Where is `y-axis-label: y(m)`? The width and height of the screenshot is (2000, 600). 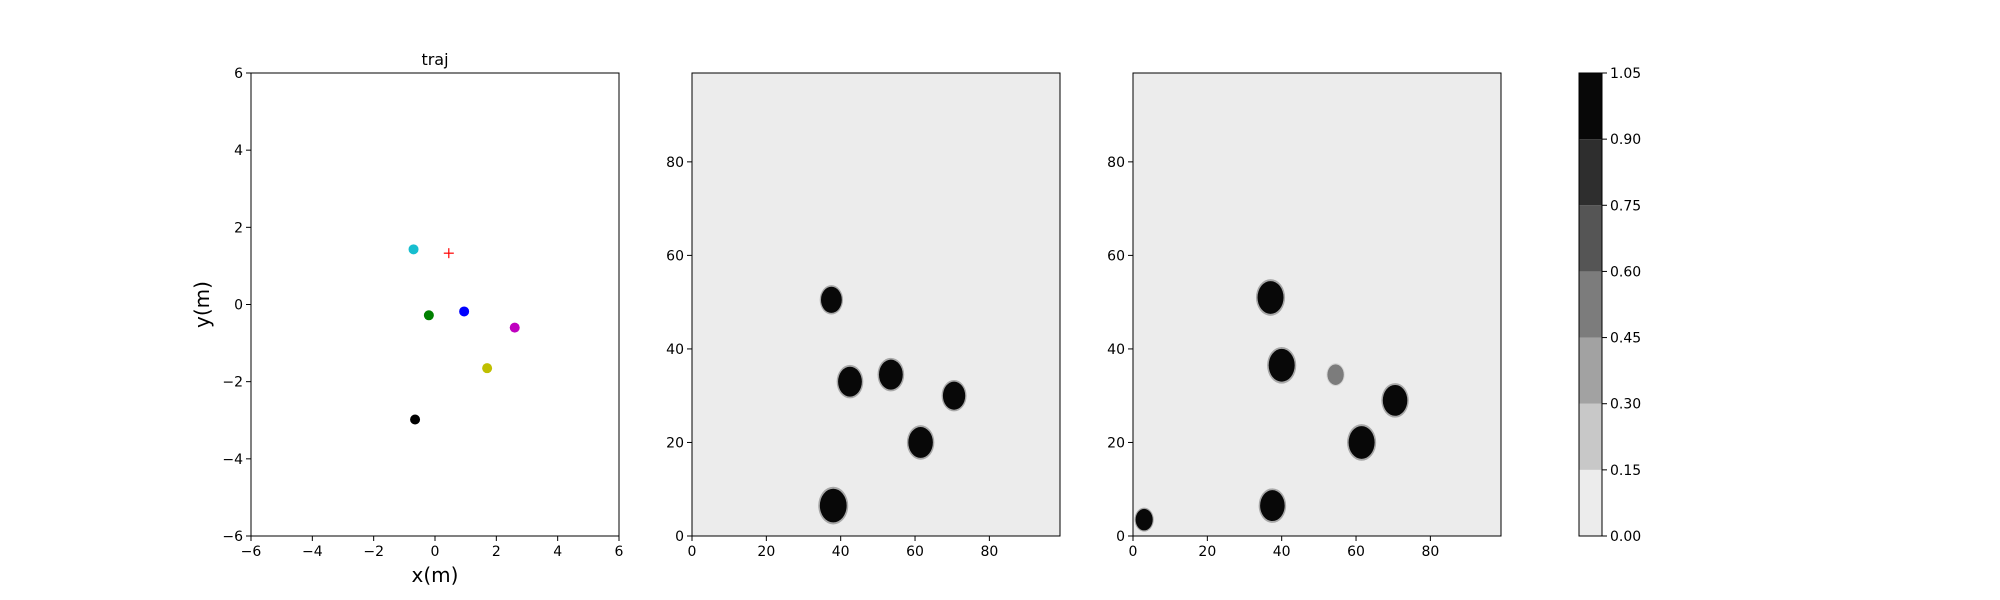
y-axis-label: y(m) is located at coordinates (202, 304).